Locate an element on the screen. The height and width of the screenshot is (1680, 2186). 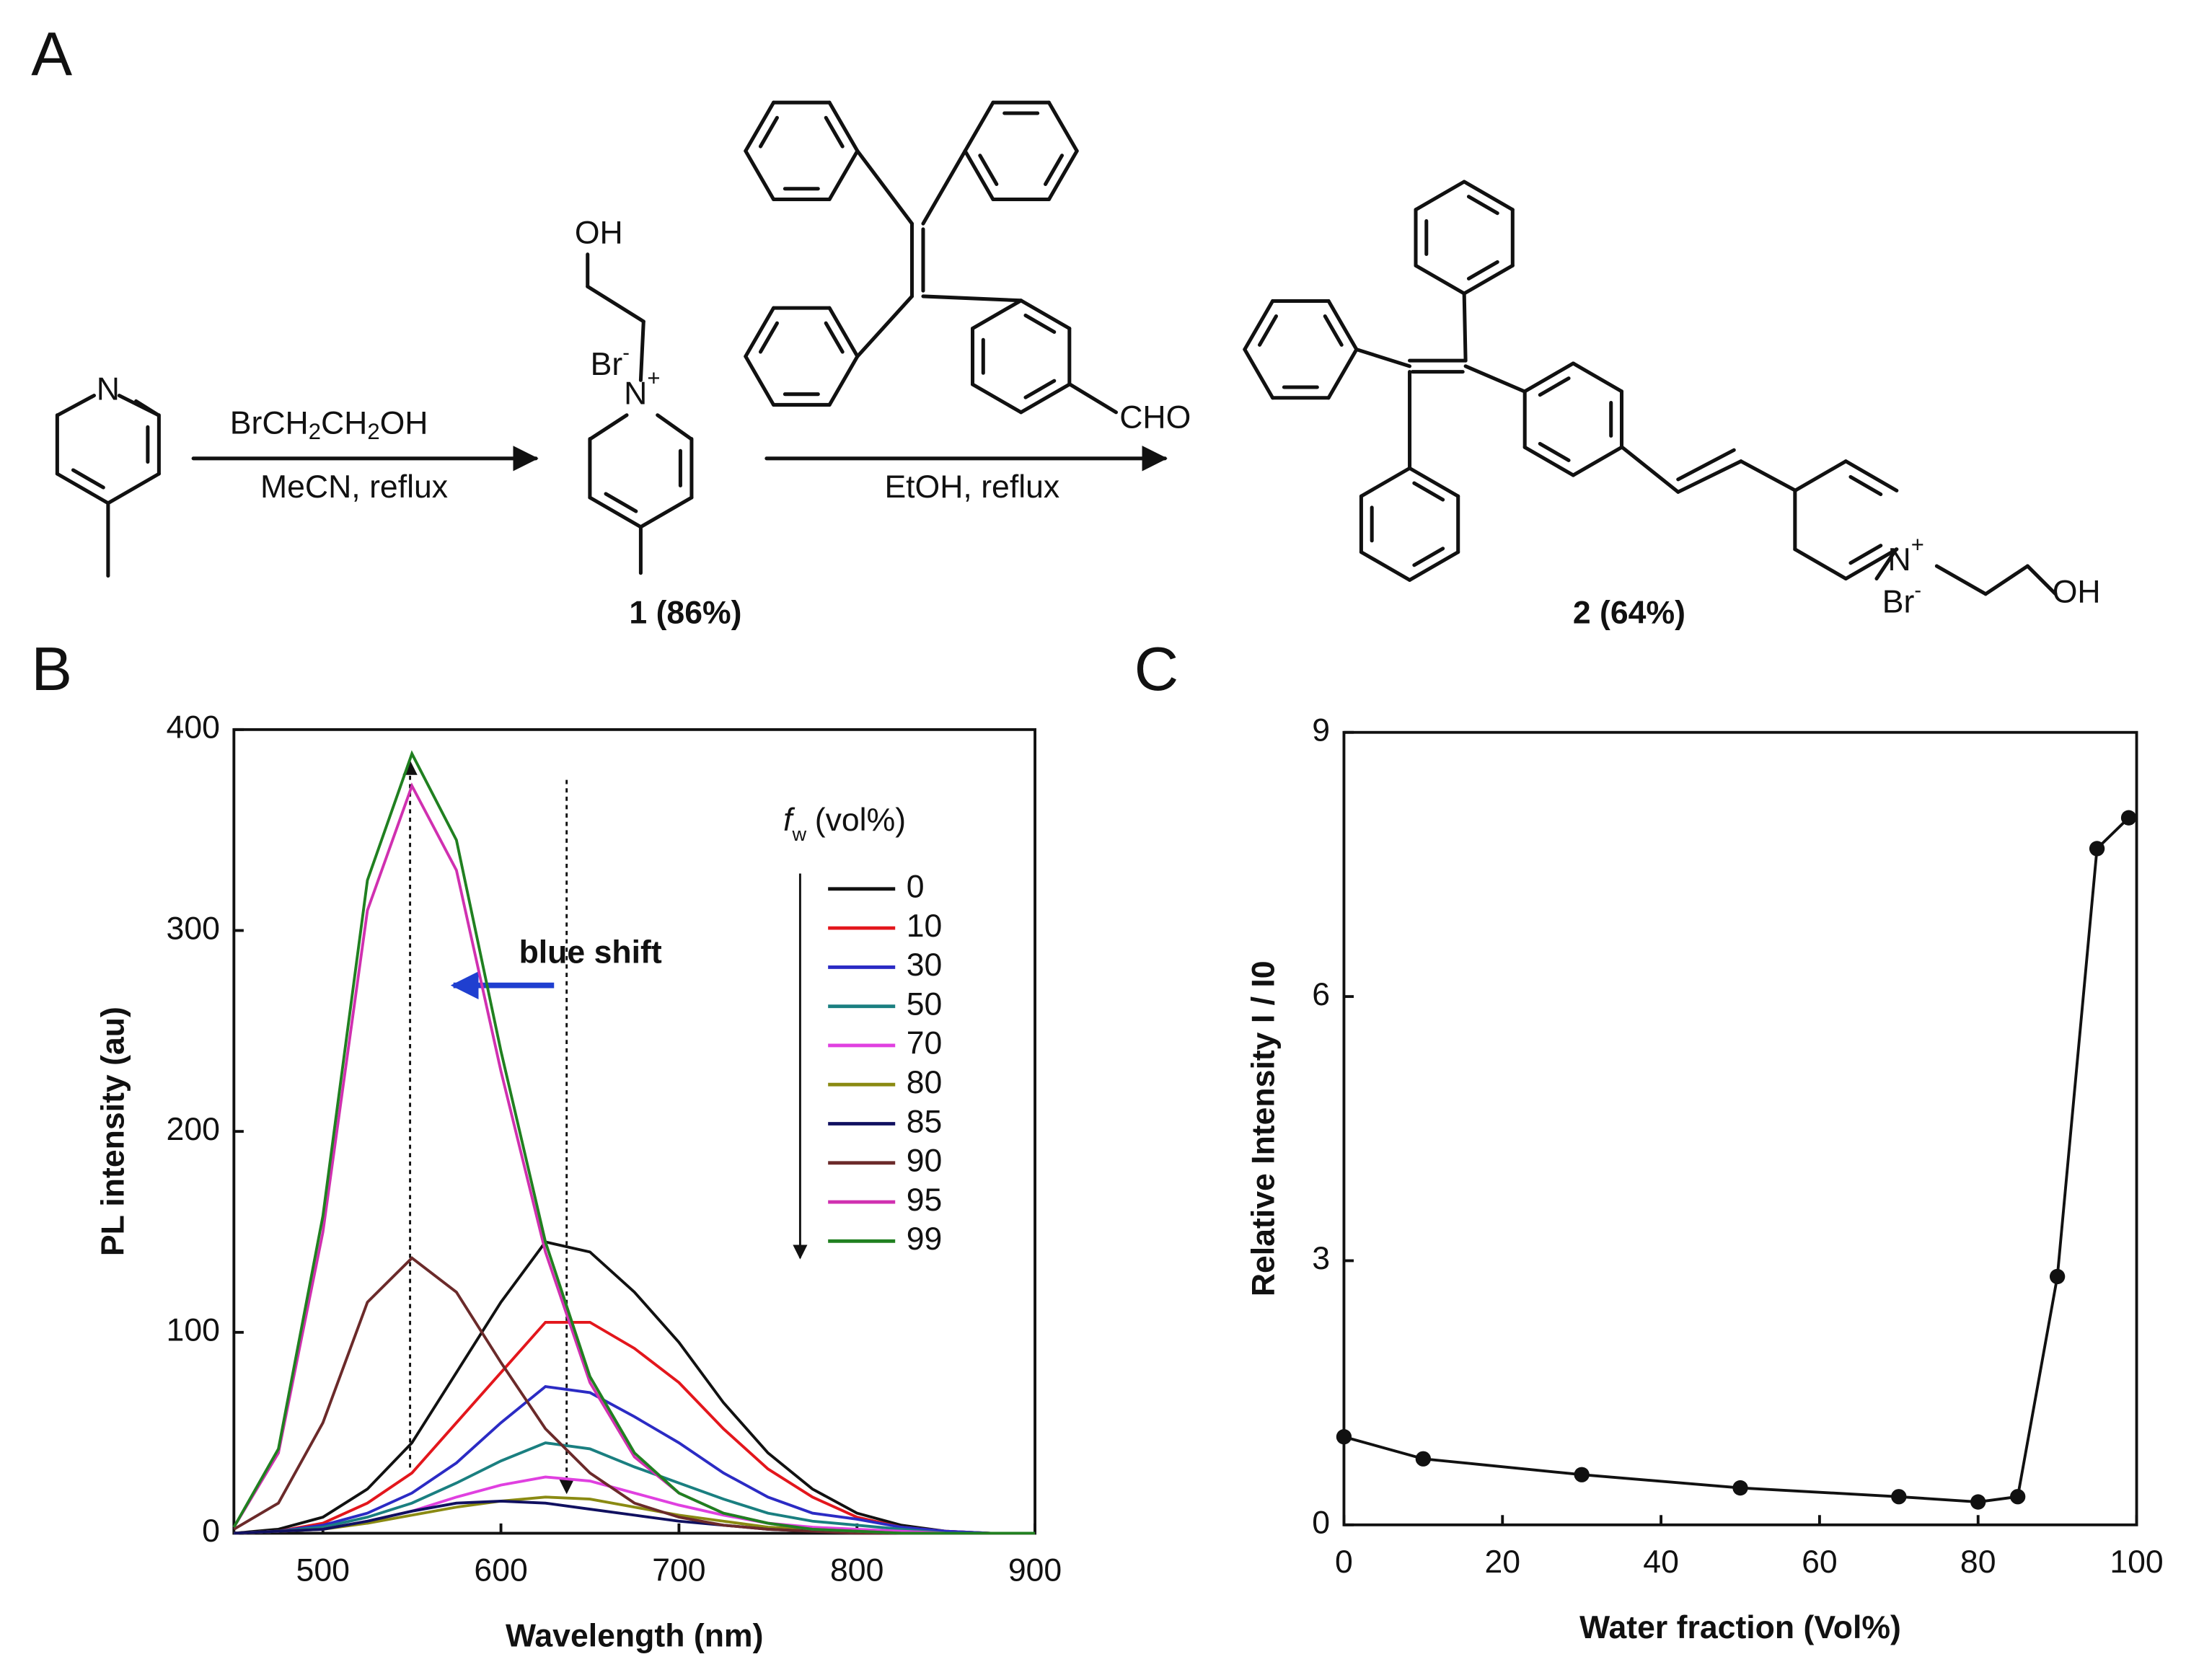
x-tick-label: 500 is located at coordinates (323, 1570).